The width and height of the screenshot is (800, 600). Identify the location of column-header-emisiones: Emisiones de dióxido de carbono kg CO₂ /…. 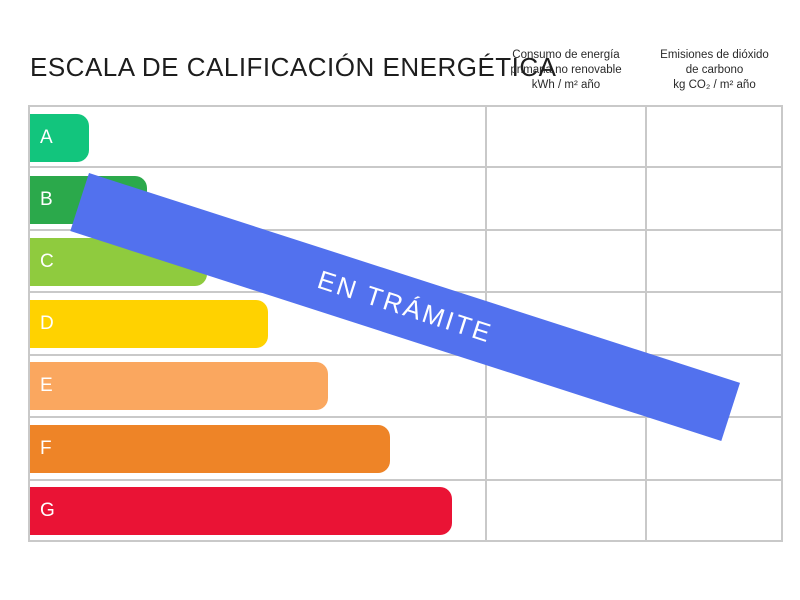
(714, 70).